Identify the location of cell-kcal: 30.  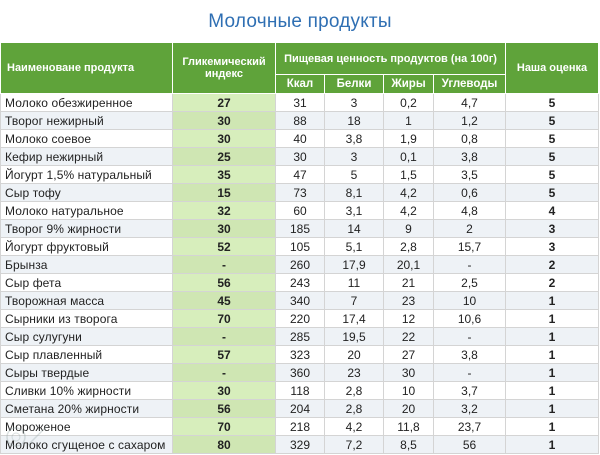
(300, 156).